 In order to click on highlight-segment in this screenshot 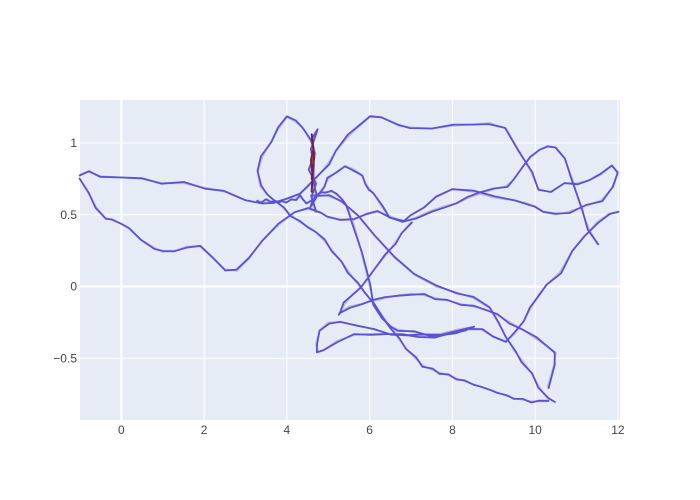, I will do `click(312, 163)`.